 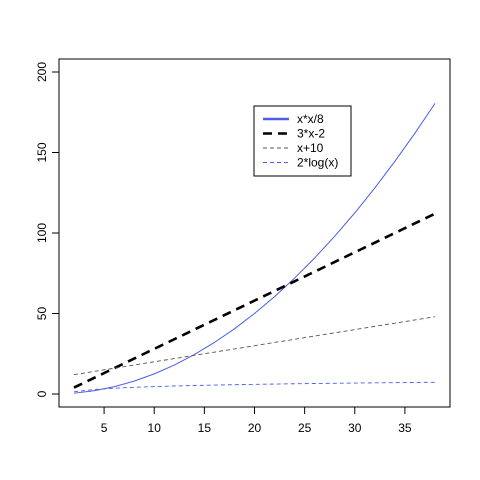 I want to click on y-tick-label: 100, so click(x=42, y=233).